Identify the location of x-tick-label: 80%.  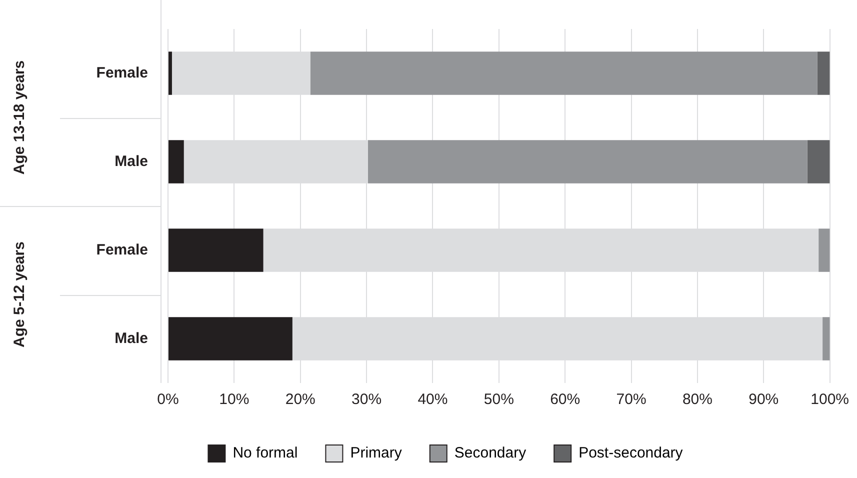
(697, 399).